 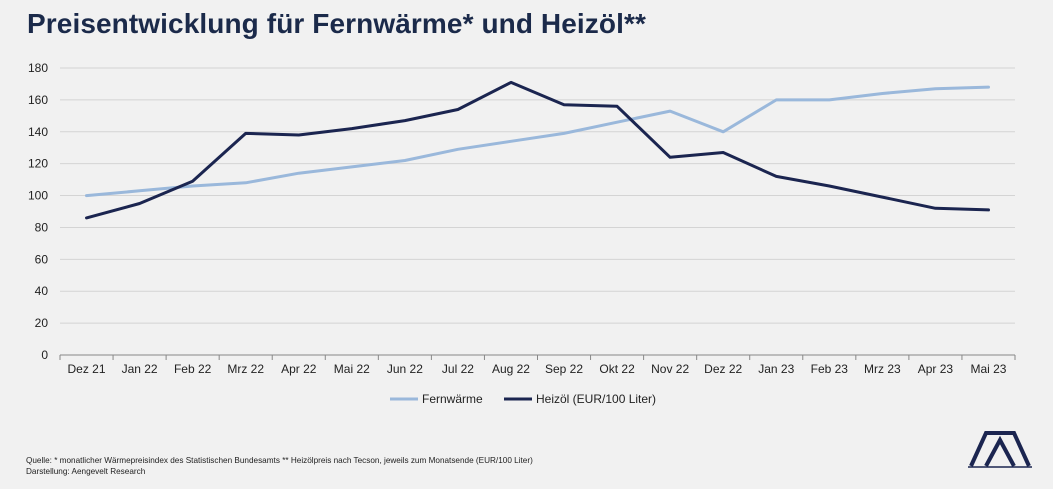 What do you see at coordinates (452, 399) in the screenshot?
I see `legend-label: Fernwärme` at bounding box center [452, 399].